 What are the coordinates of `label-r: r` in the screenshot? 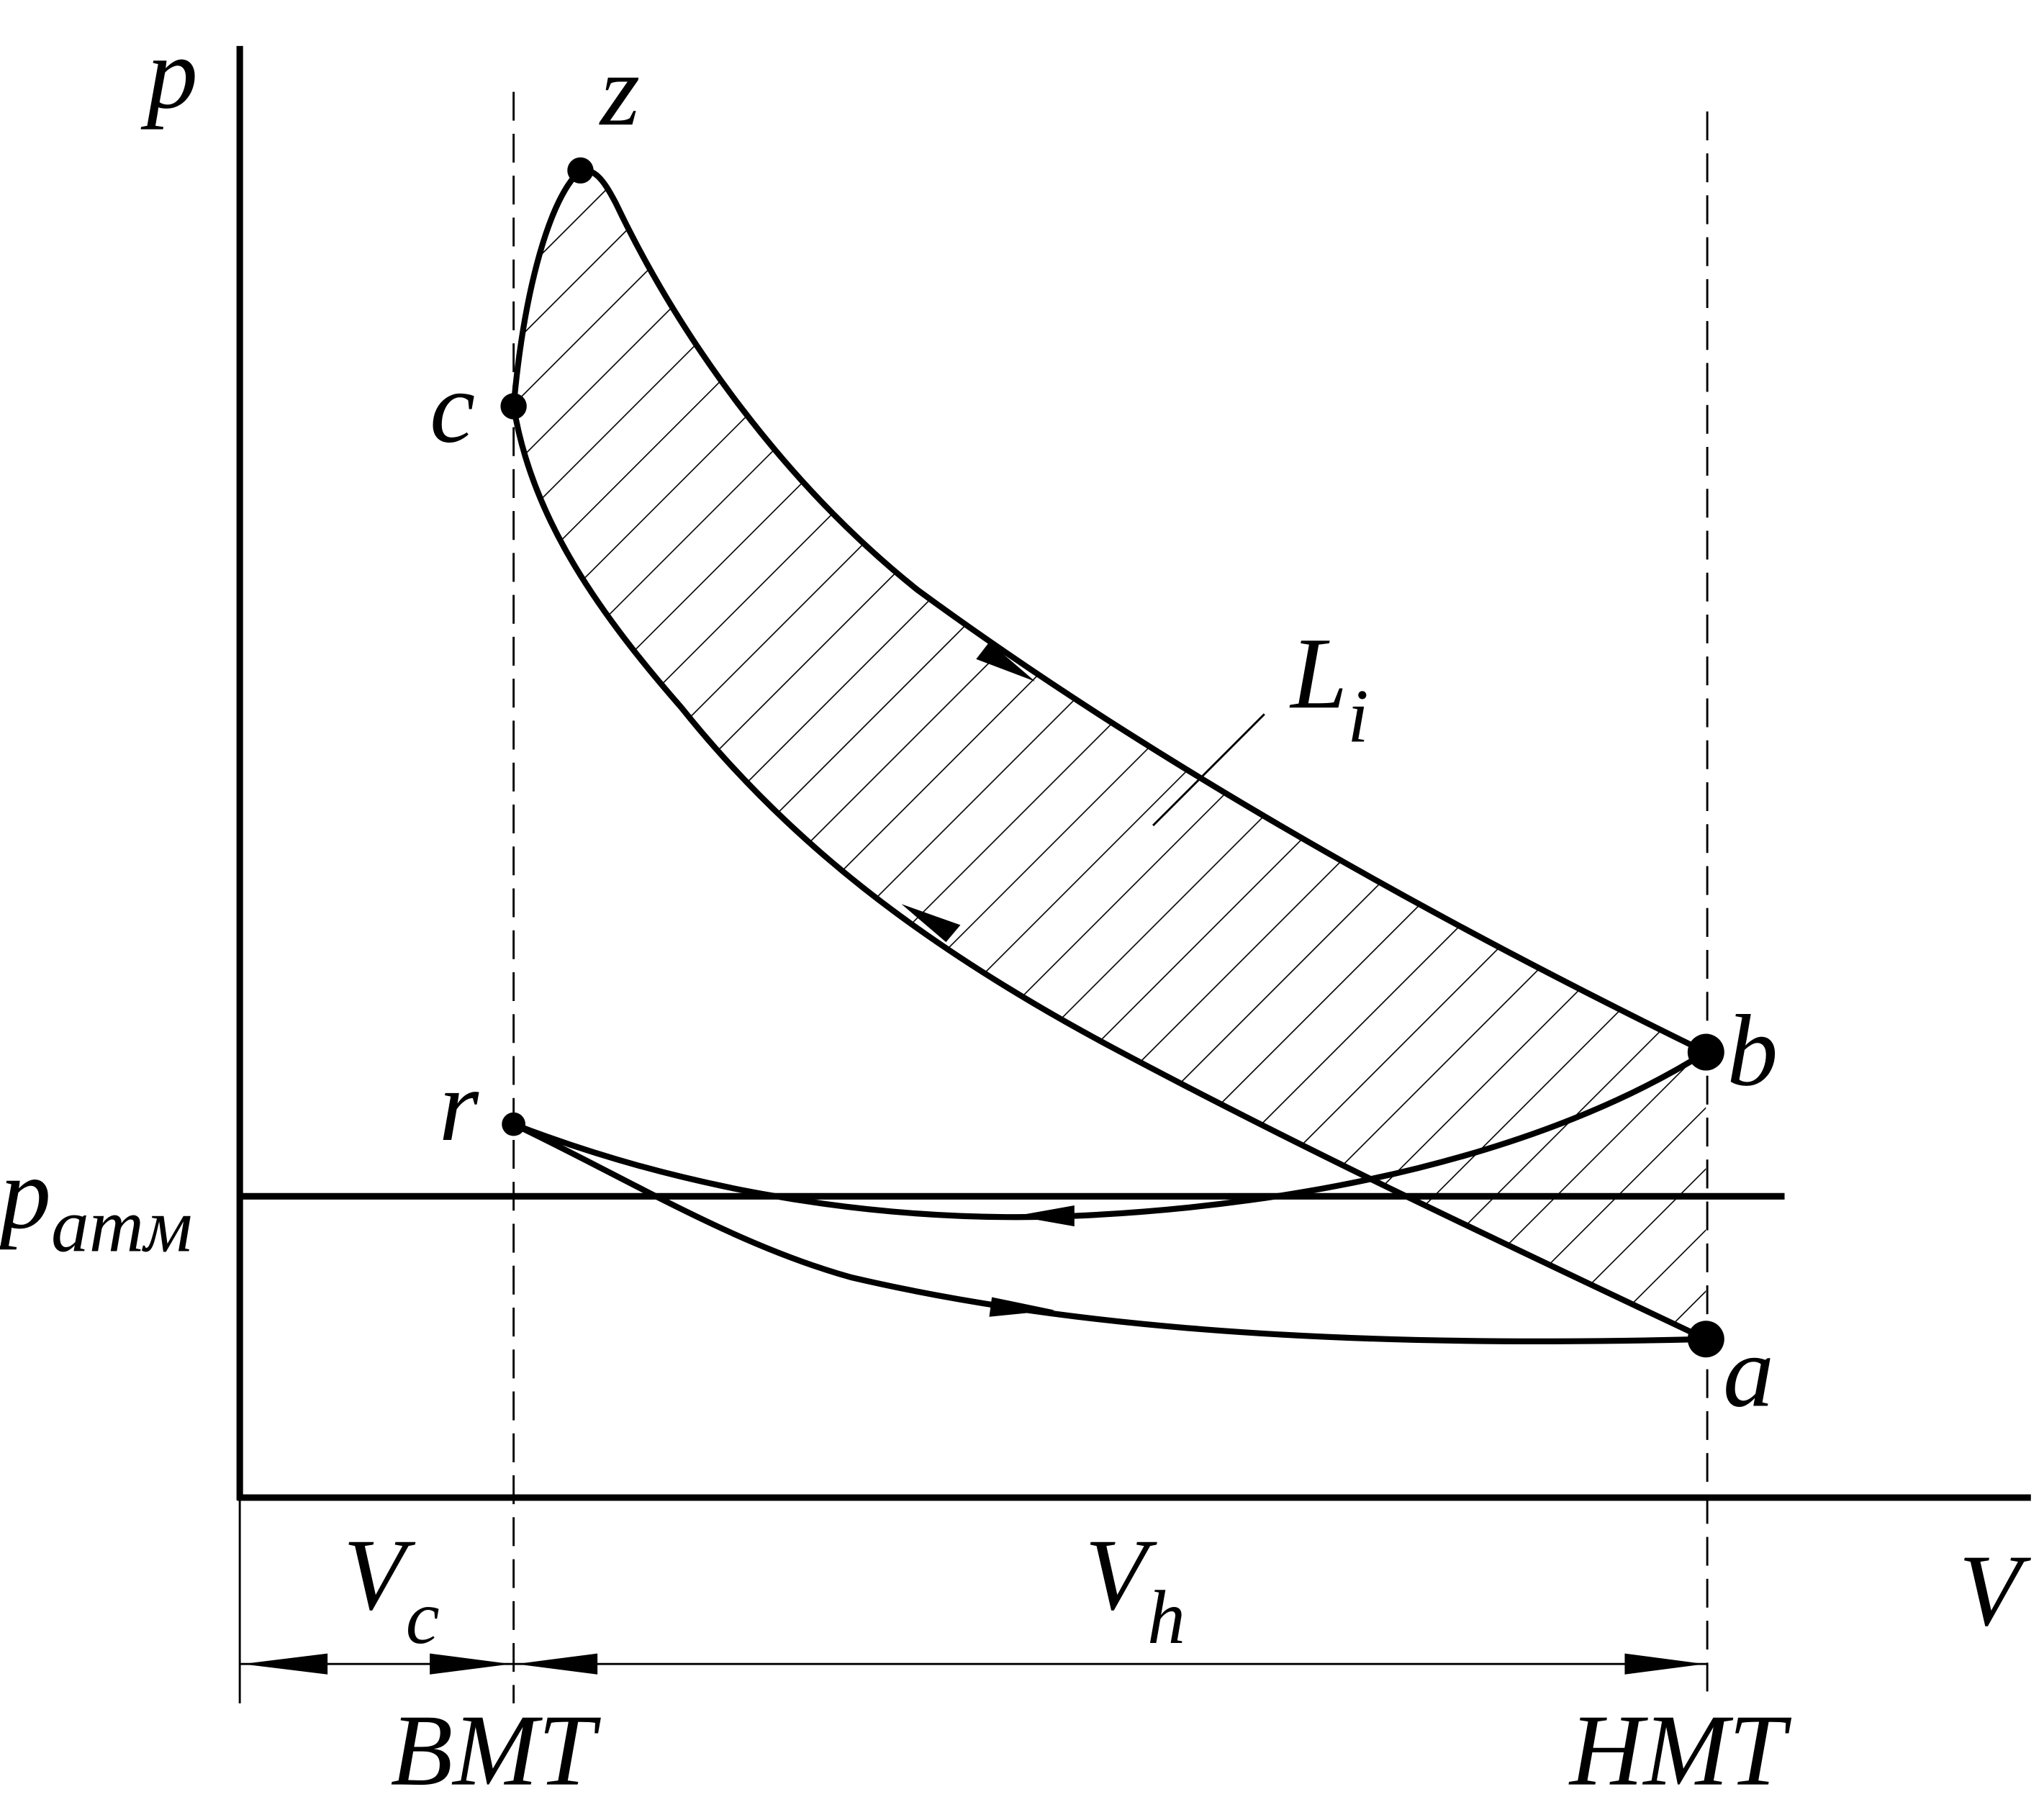 It's located at (459, 1105).